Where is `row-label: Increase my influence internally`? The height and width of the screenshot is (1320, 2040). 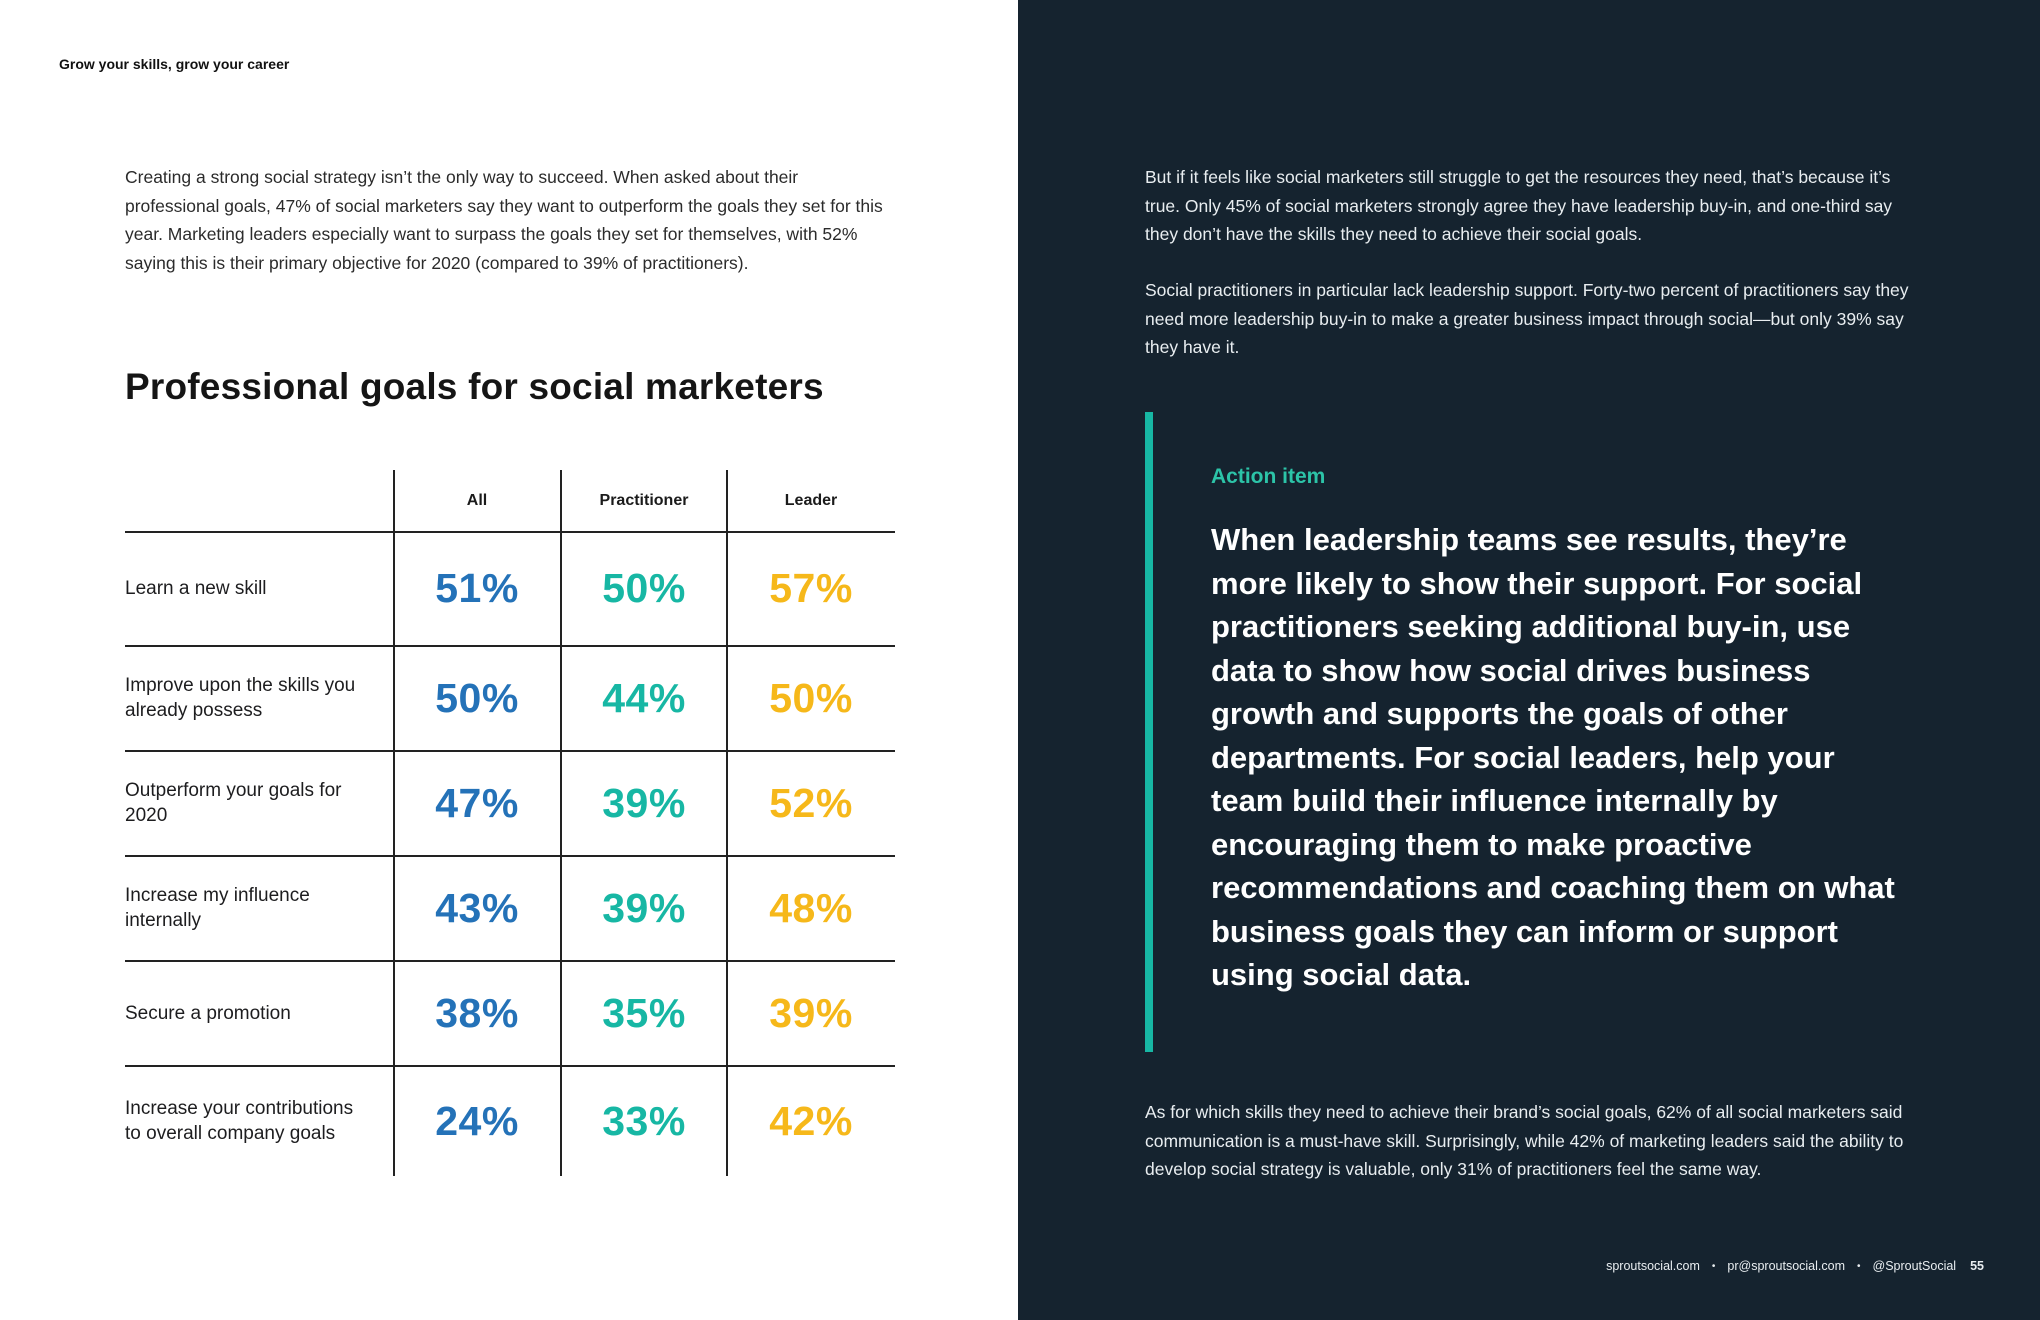
row-label: Increase my influence internally is located at coordinates (217, 908).